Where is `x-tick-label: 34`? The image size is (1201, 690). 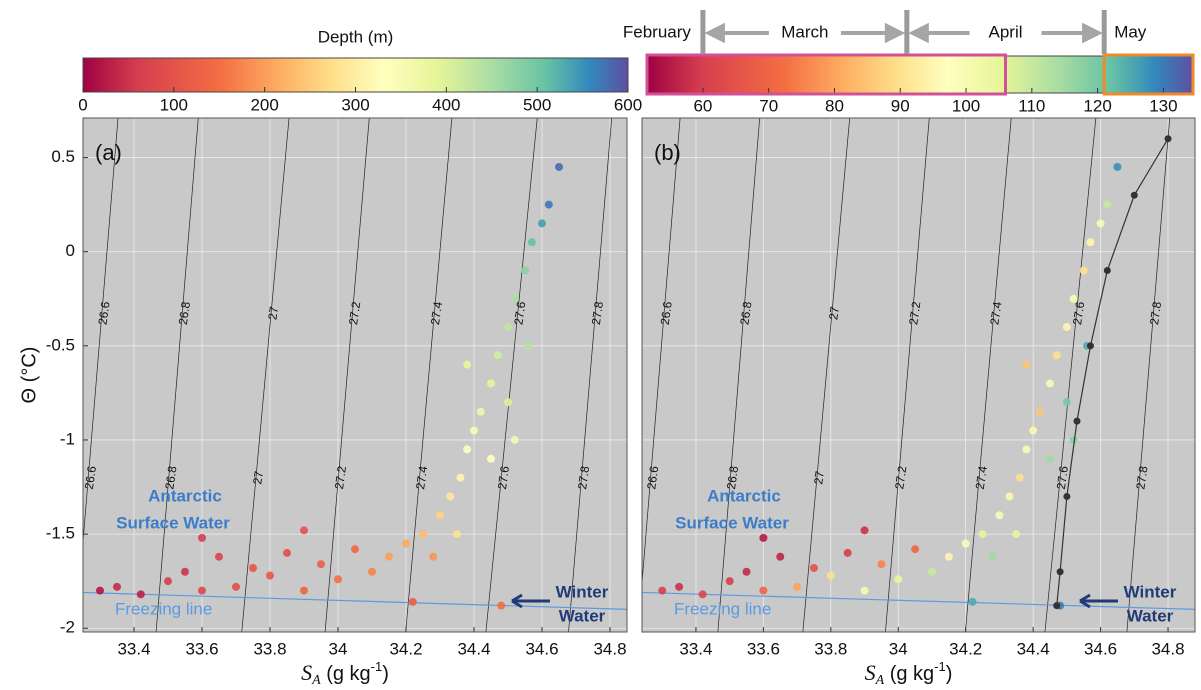 x-tick-label: 34 is located at coordinates (898, 648).